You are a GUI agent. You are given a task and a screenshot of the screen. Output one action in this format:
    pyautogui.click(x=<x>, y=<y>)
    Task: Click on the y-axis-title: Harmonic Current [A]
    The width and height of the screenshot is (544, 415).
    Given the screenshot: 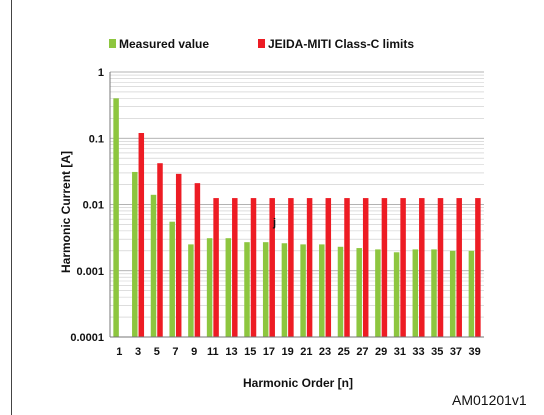 What is the action you would take?
    pyautogui.click(x=66, y=212)
    